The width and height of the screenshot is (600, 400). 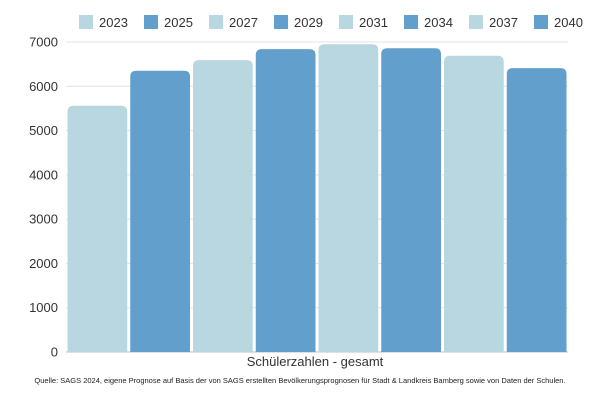 What do you see at coordinates (474, 203) in the screenshot?
I see `bar-2037` at bounding box center [474, 203].